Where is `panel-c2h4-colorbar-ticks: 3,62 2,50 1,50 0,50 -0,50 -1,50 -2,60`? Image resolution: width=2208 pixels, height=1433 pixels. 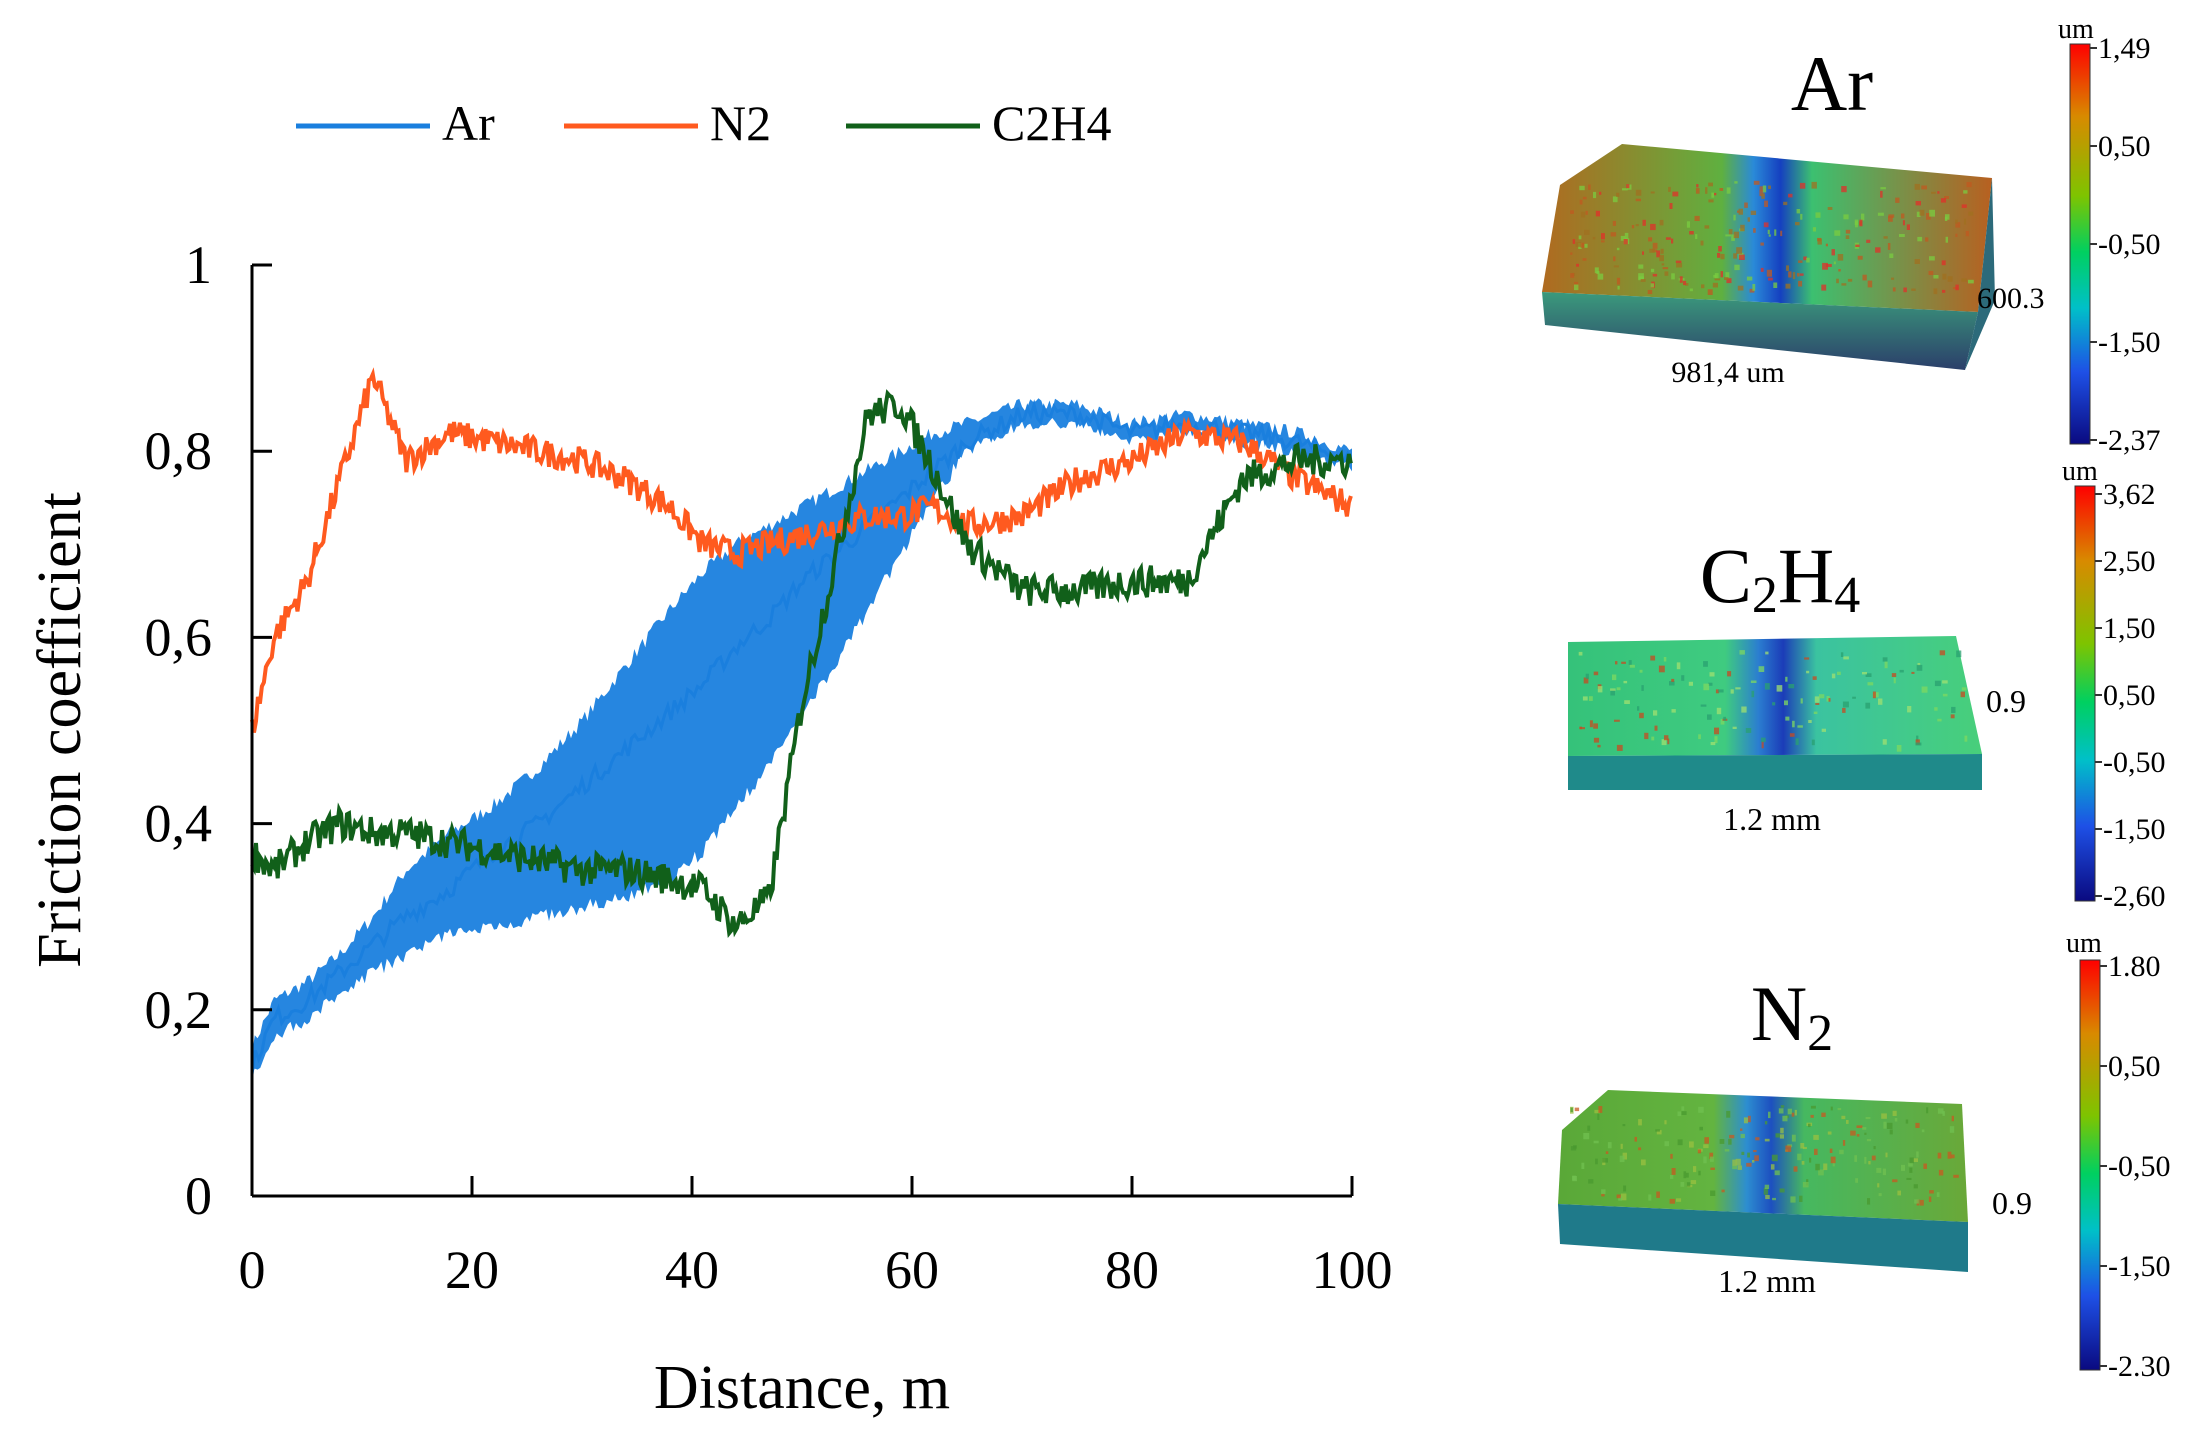
panel-c2h4-colorbar-ticks: 3,62 2,50 1,50 0,50 -0,50 -1,50 -2,60 is located at coordinates (2130, 695).